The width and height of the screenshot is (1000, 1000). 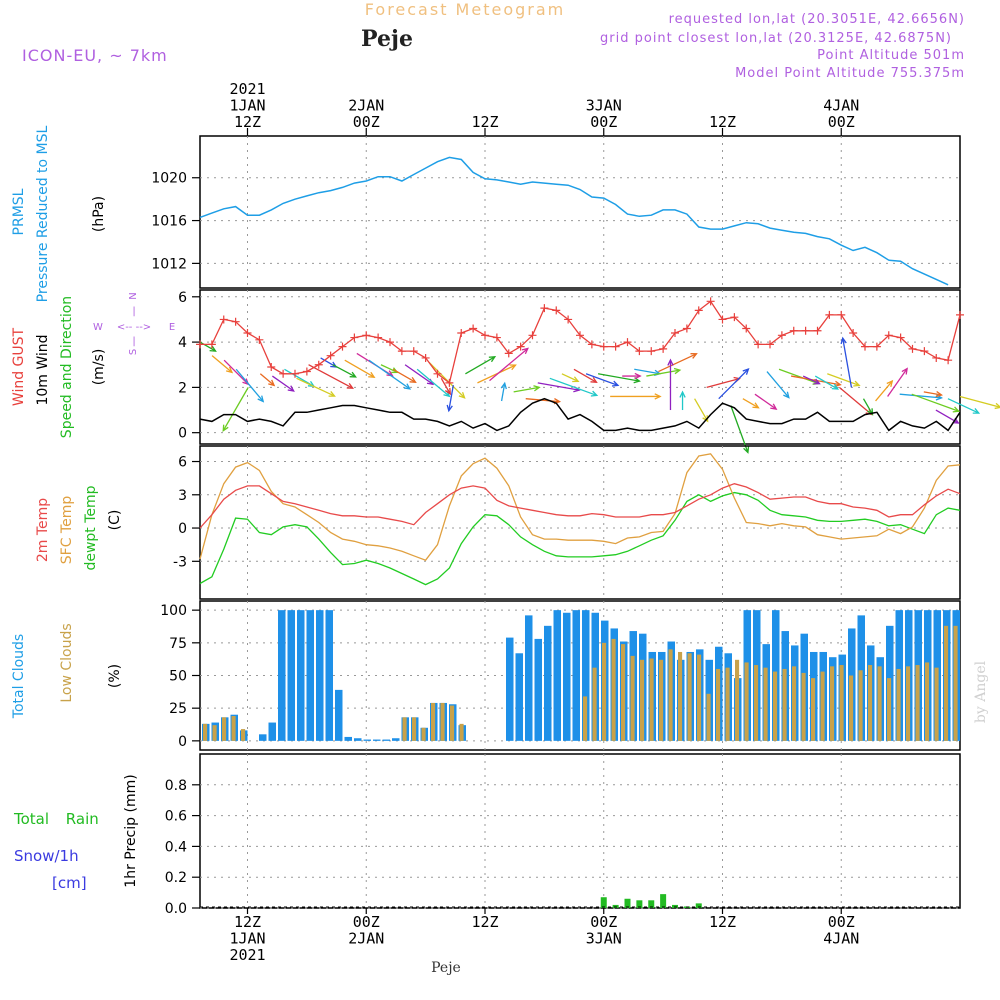 I want to click on precip-ylabel: 1hr Precip (mm), so click(x=131, y=830).